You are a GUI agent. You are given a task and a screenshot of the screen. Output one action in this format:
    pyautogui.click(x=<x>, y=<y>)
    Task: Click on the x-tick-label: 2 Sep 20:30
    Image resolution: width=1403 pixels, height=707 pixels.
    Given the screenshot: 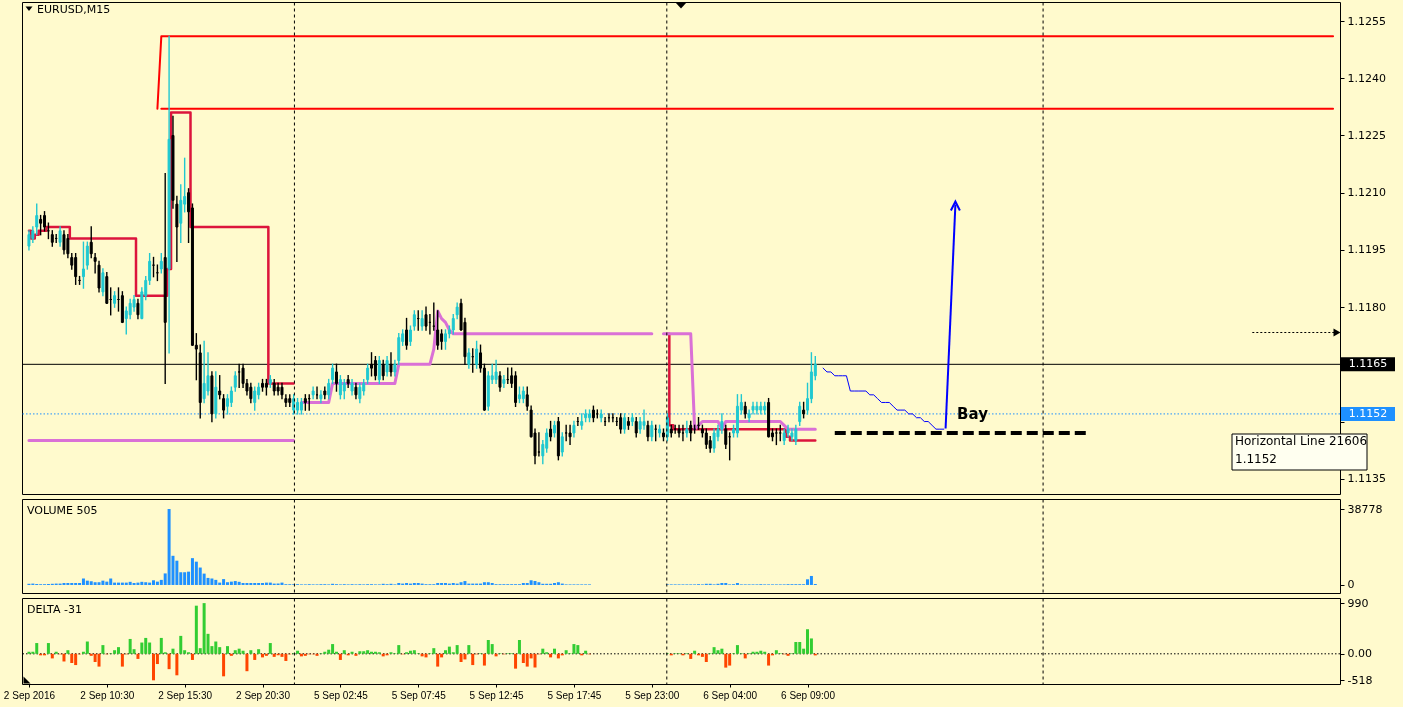 What is the action you would take?
    pyautogui.click(x=263, y=695)
    